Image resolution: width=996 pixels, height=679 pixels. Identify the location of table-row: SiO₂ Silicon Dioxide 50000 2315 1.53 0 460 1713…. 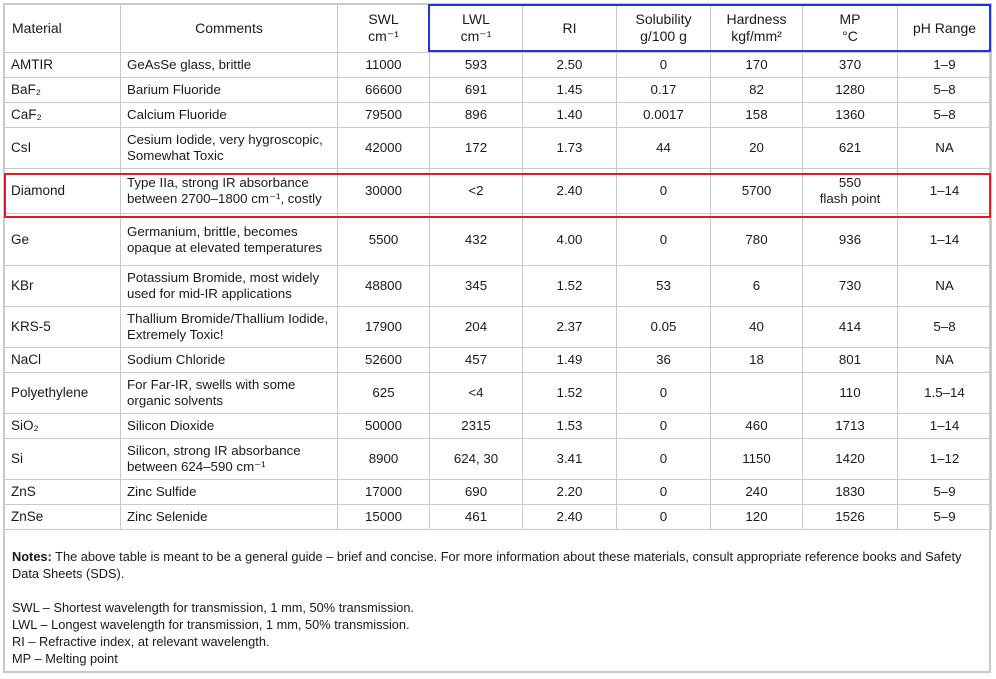
(497, 426).